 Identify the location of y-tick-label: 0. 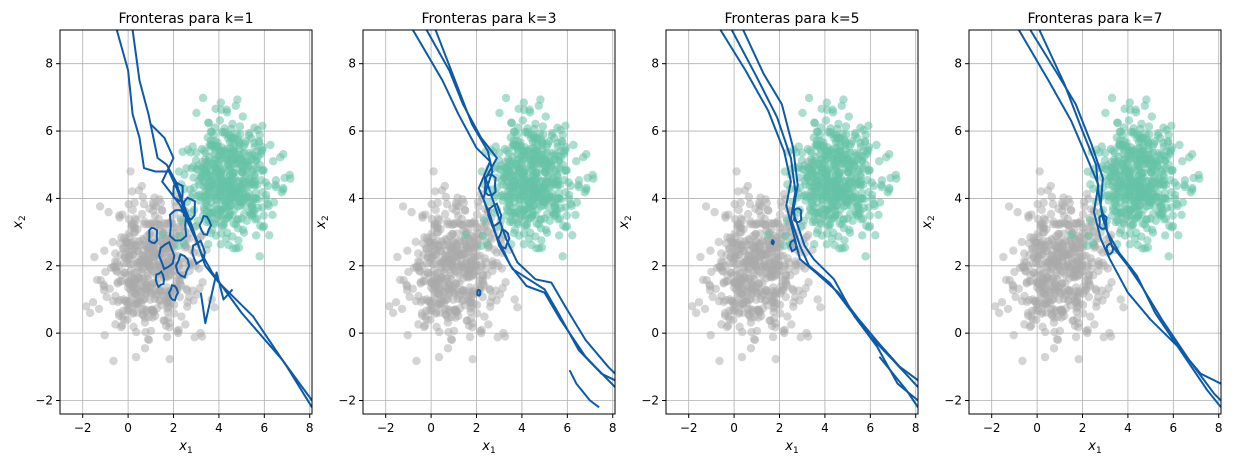
(352, 333).